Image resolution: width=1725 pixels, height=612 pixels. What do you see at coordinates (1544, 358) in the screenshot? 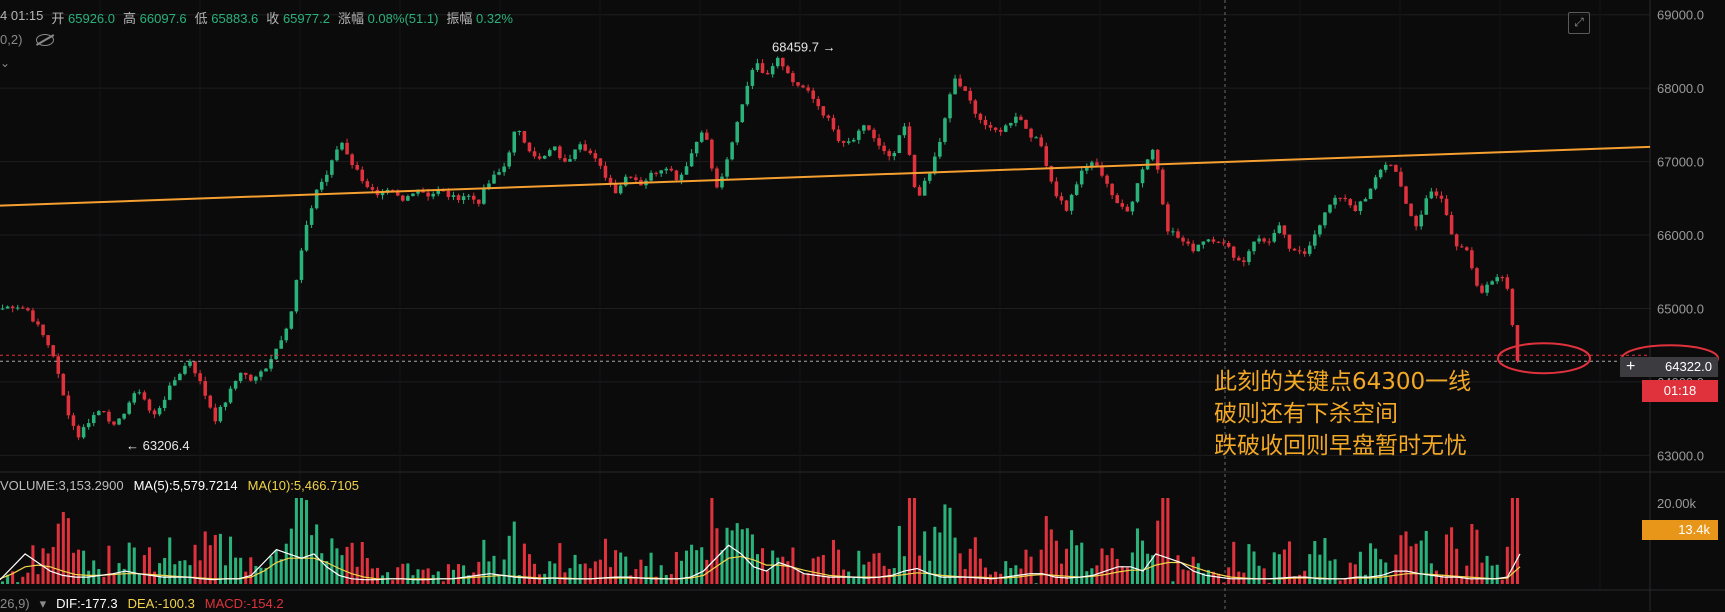
I see `key-level-circle` at bounding box center [1544, 358].